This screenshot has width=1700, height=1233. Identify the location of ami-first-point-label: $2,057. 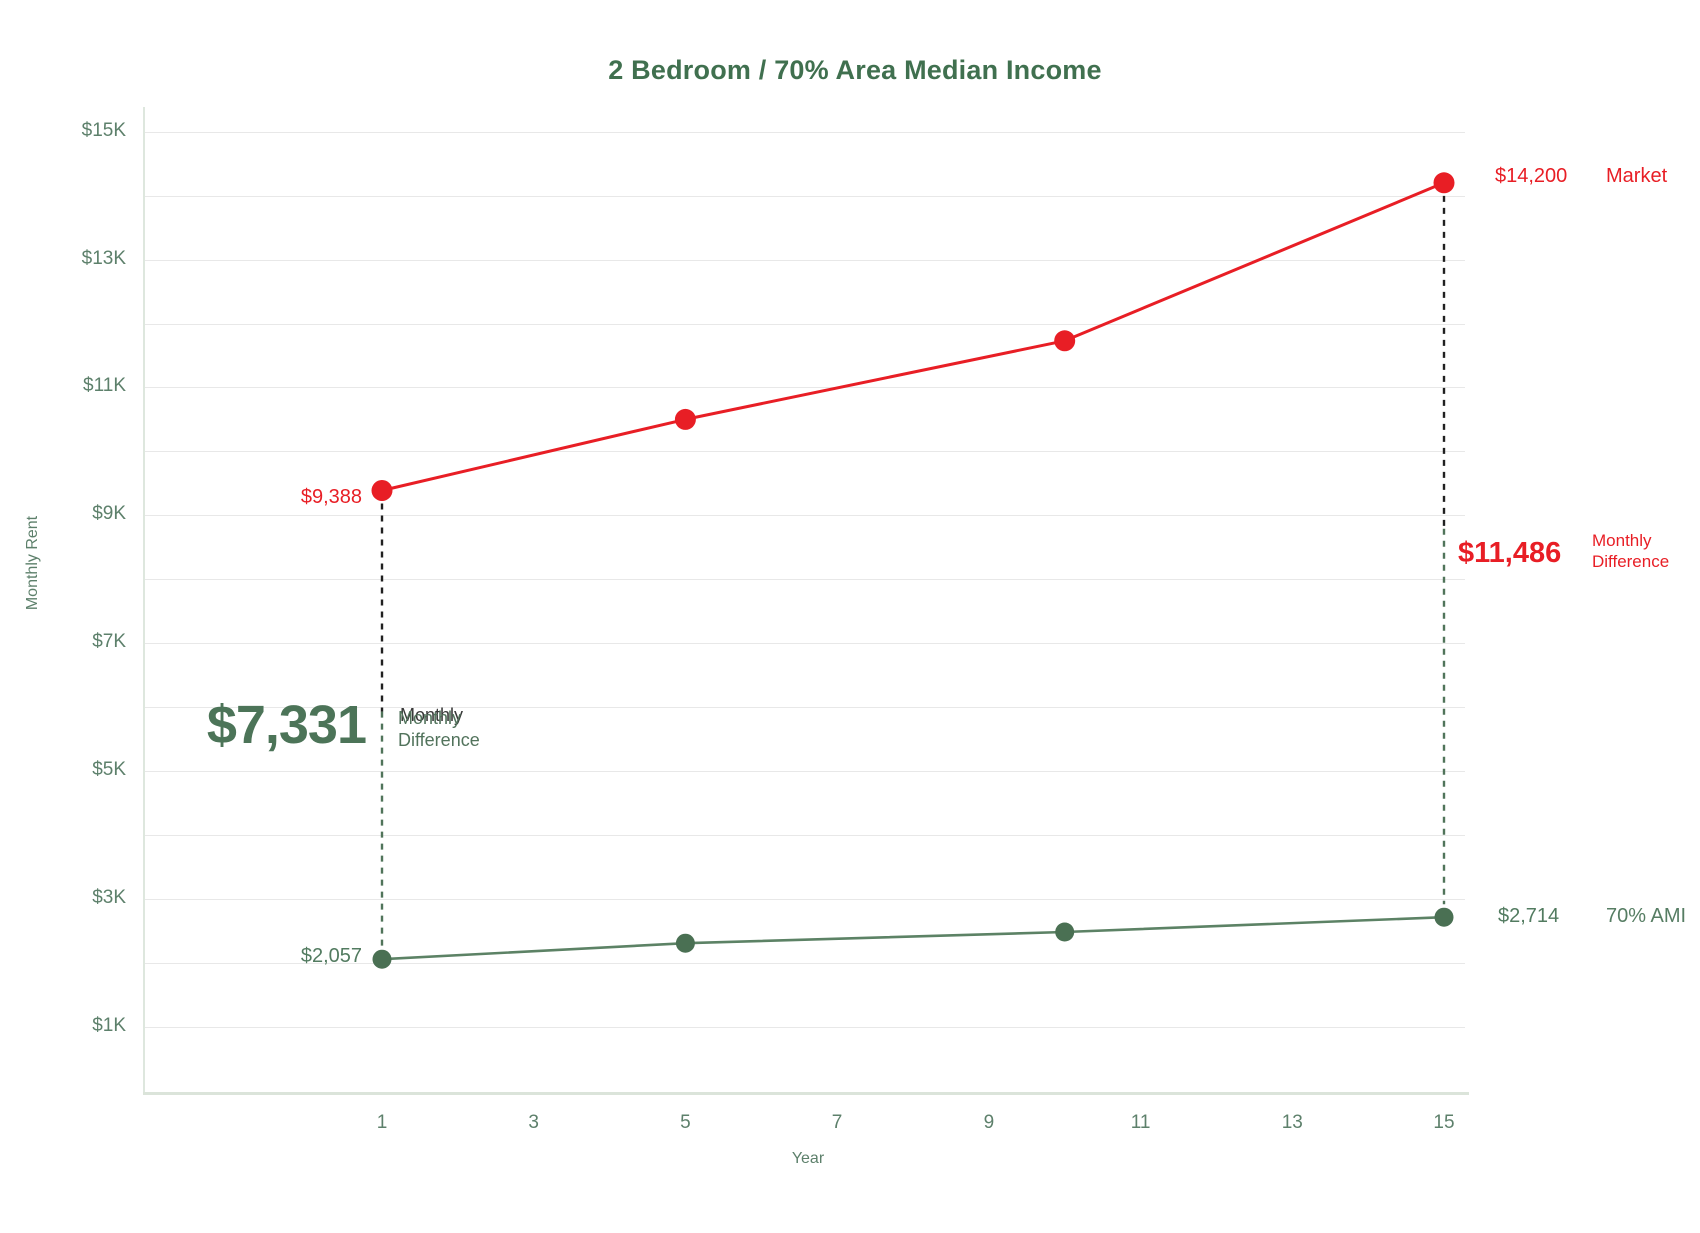
(331, 956).